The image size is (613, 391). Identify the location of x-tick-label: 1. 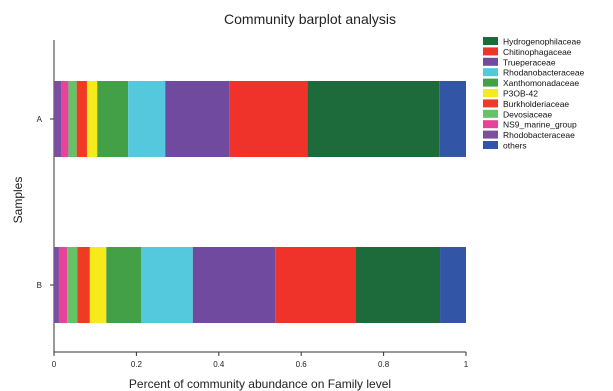
(466, 364).